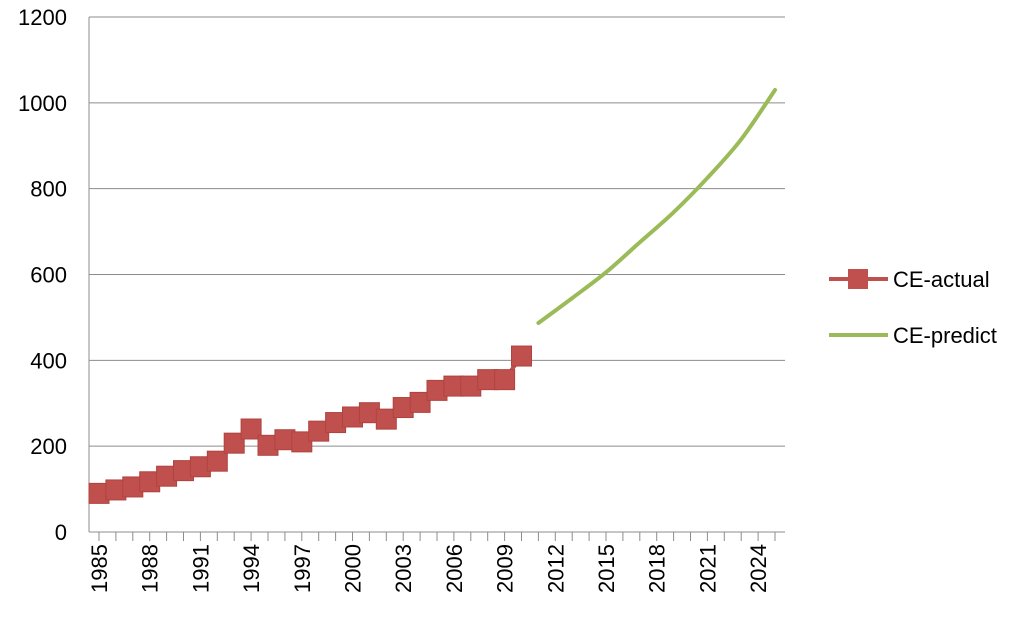 This screenshot has width=1024, height=620. Describe the element at coordinates (150, 568) in the screenshot. I see `x-tick-label: 1988` at that location.